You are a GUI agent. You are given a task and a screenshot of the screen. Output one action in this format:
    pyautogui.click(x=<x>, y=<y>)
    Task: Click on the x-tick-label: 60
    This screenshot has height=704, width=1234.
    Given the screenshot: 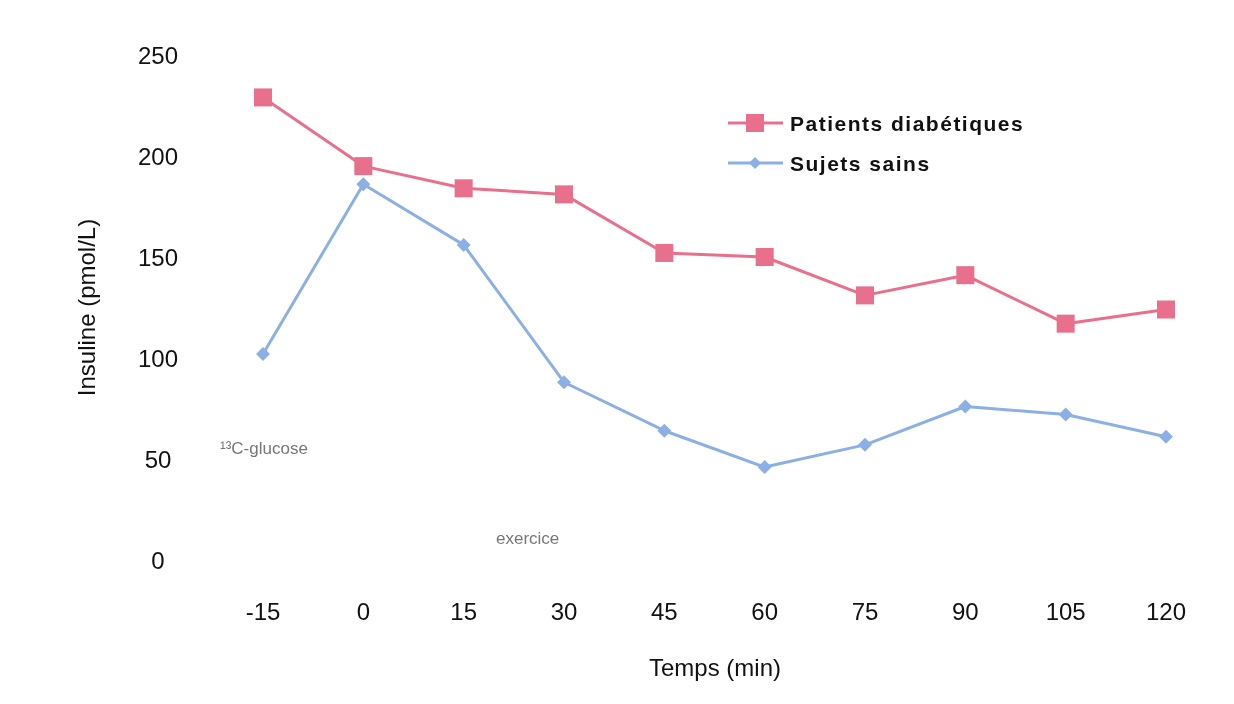 What is the action you would take?
    pyautogui.click(x=765, y=611)
    